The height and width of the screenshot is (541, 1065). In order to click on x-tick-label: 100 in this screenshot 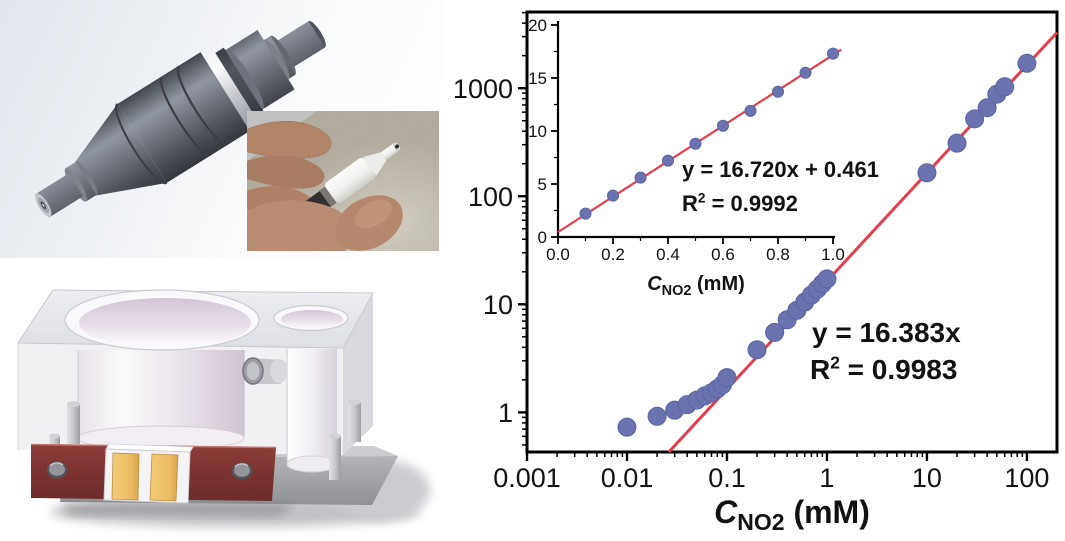, I will do `click(1026, 478)`.